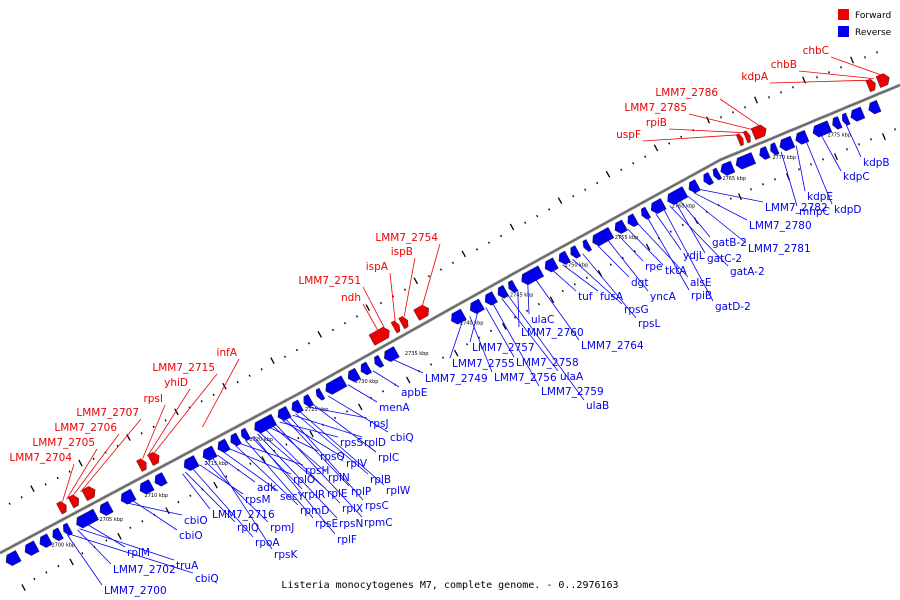 This screenshot has height=600, width=900. I want to click on tick-label: 2705 kbp, so click(112, 520).